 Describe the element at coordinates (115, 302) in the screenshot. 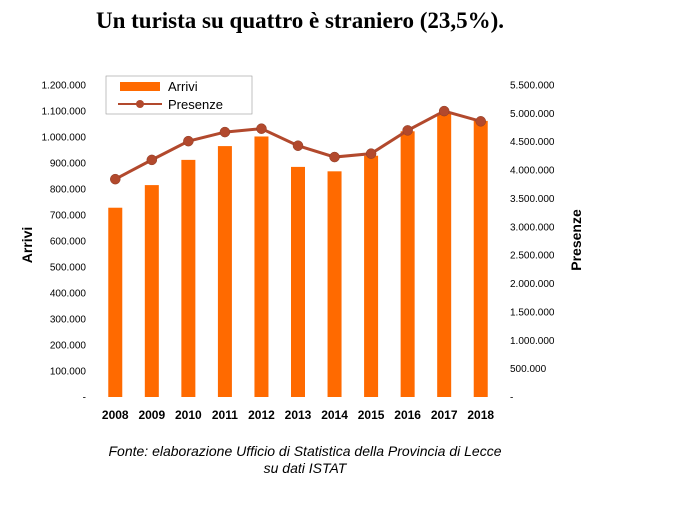

I see `bar-arrivi-2008` at that location.